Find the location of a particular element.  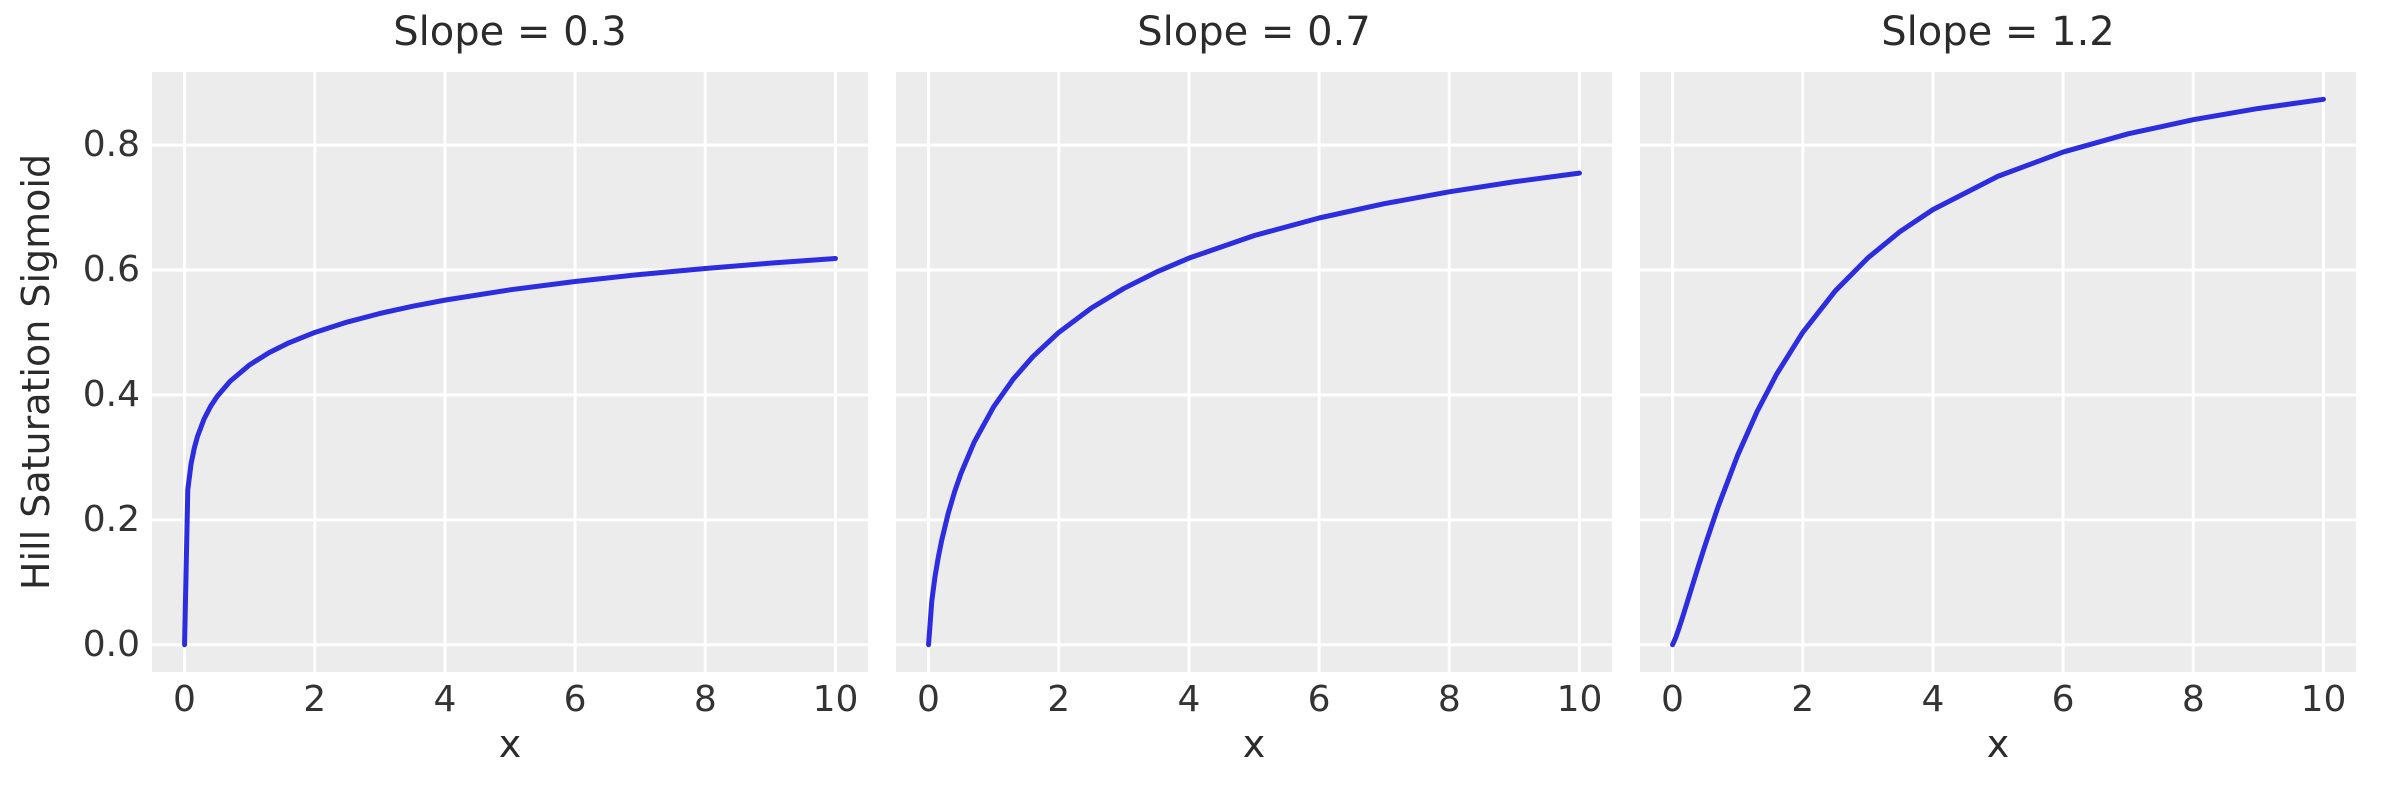

y-tick-label: 0.8 is located at coordinates (111, 145).